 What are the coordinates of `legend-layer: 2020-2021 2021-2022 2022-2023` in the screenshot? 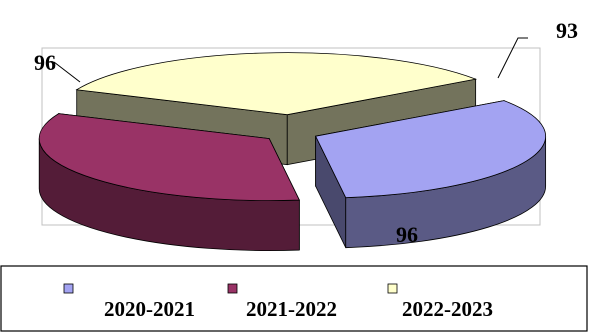 It's located at (278, 302).